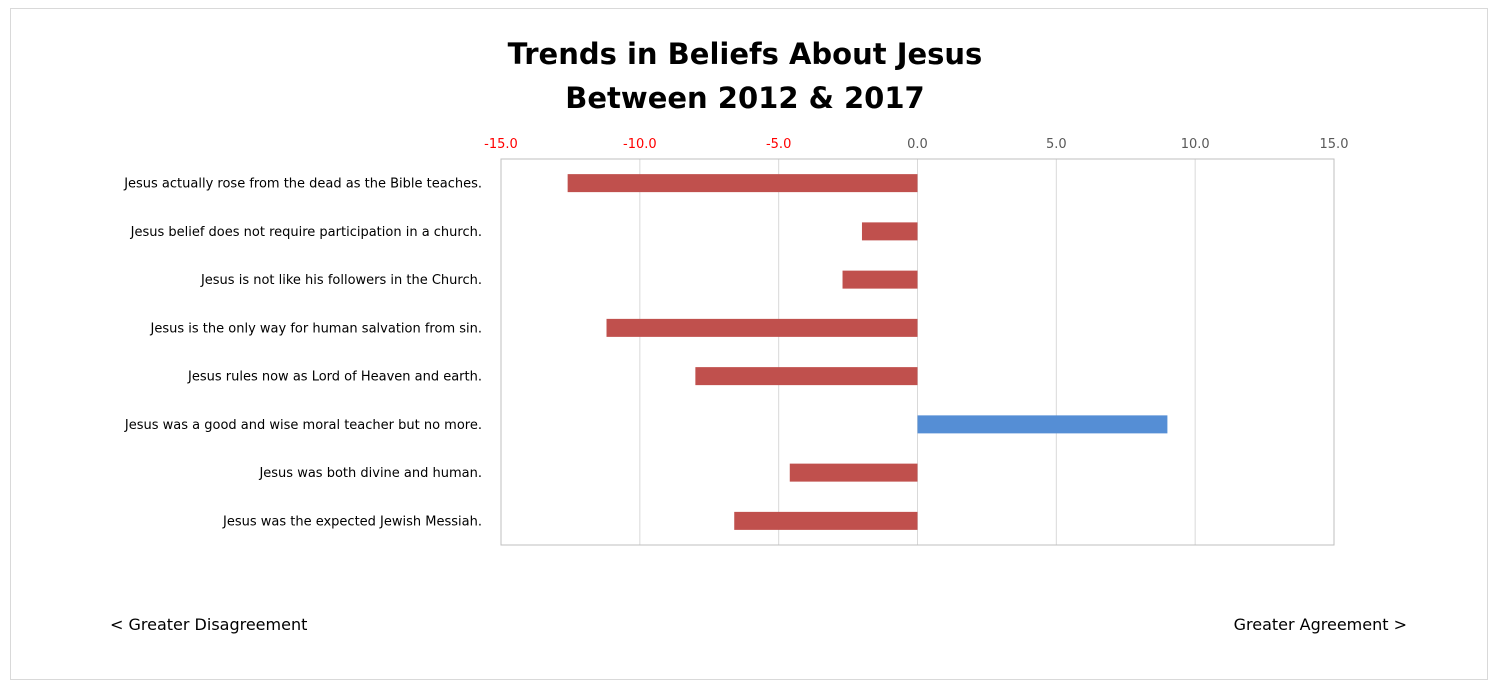 The height and width of the screenshot is (681, 1490). Describe the element at coordinates (370, 473) in the screenshot. I see `category-label: Jesus was both divine and human.` at that location.